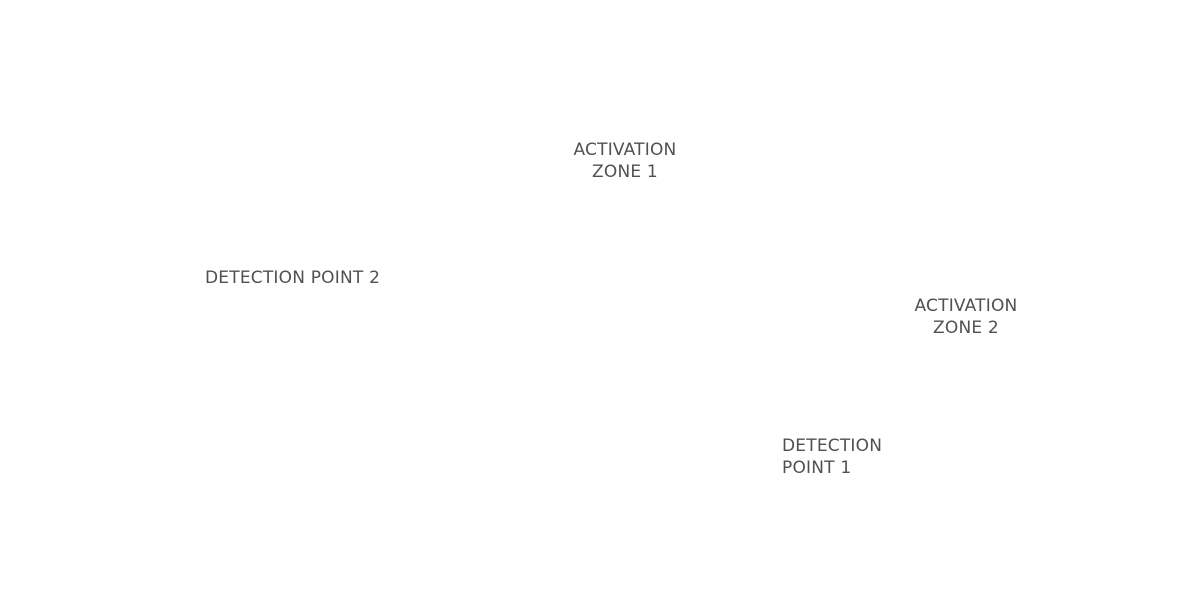 This screenshot has width=1200, height=606. Describe the element at coordinates (625, 150) in the screenshot. I see `activation-zone-1-label-line-1: ACTIVATION` at that location.